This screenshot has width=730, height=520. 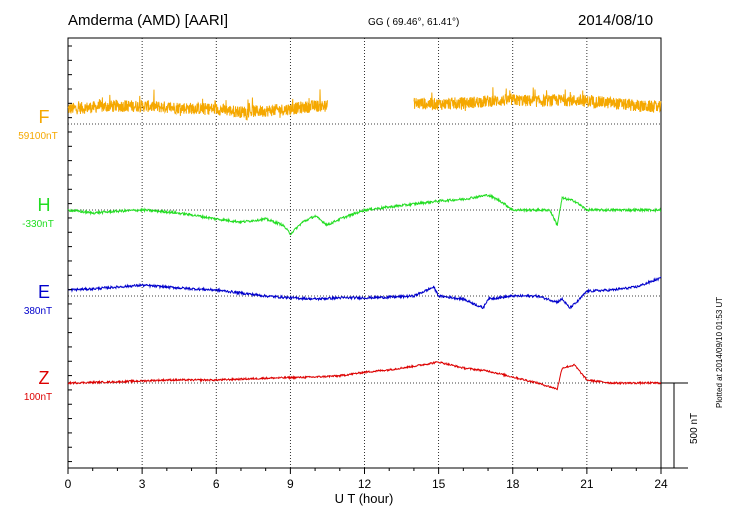 What do you see at coordinates (38, 311) in the screenshot?
I see `channel-e-baseline: 380nT` at bounding box center [38, 311].